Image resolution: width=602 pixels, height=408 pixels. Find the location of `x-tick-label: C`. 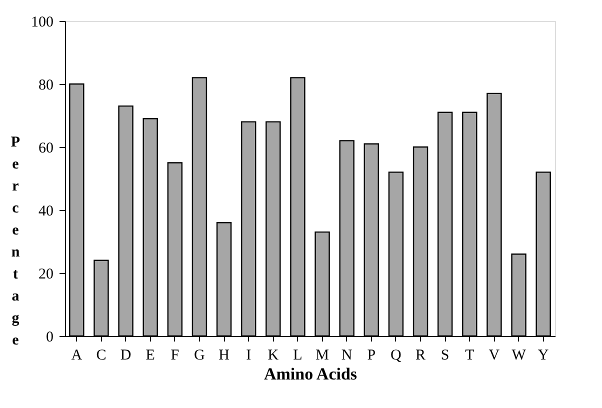

x-tick-label: C is located at coordinates (101, 356).